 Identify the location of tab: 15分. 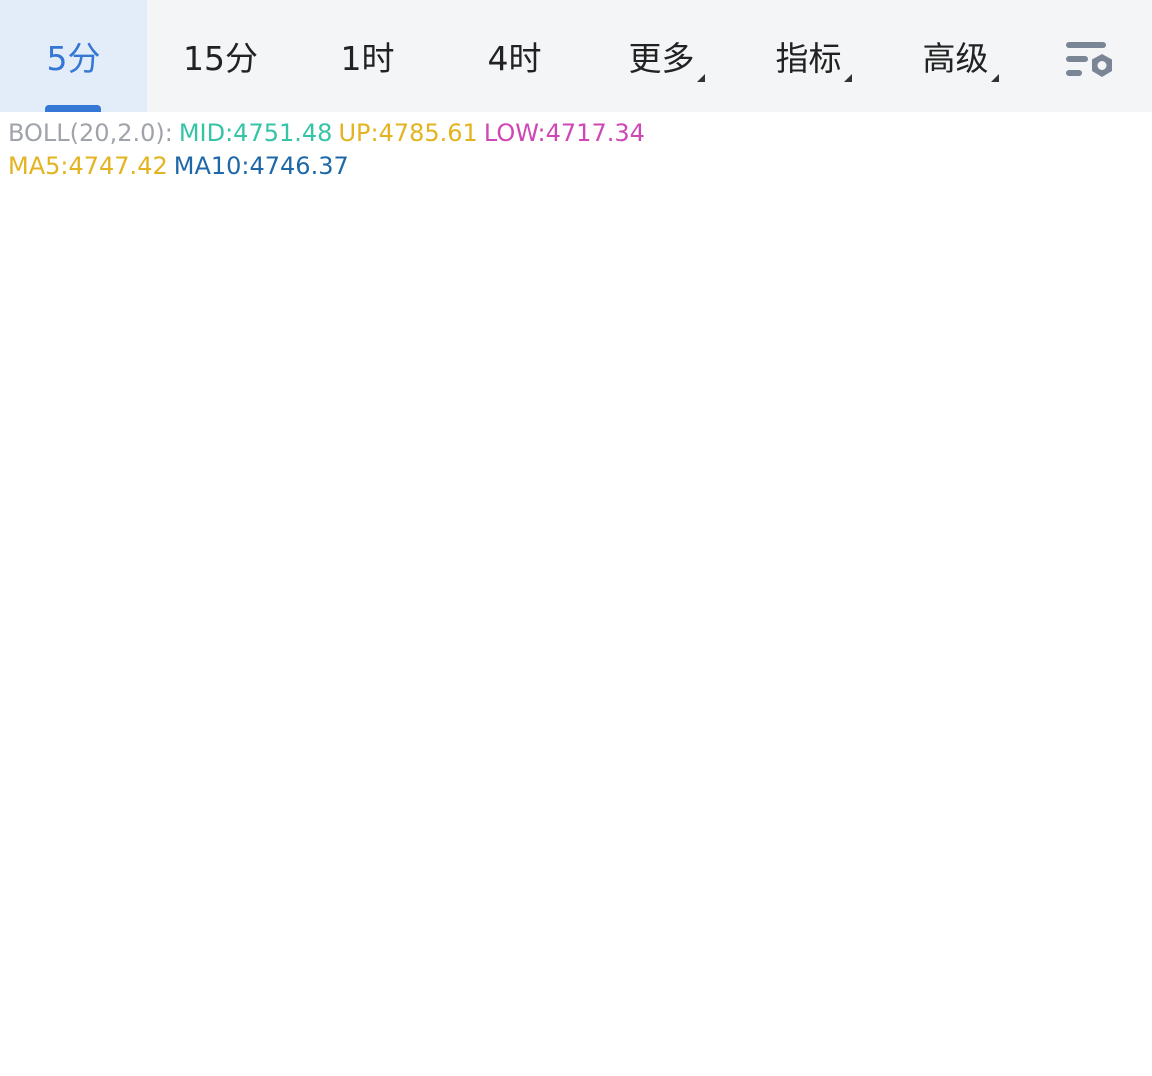
(220, 56).